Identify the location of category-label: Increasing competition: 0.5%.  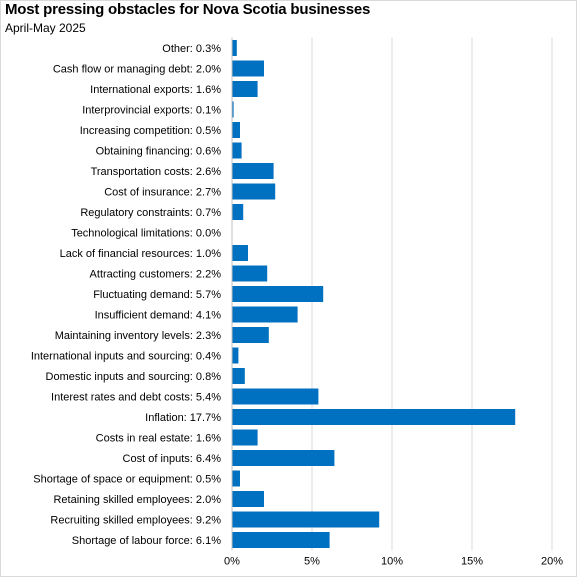
(150, 131).